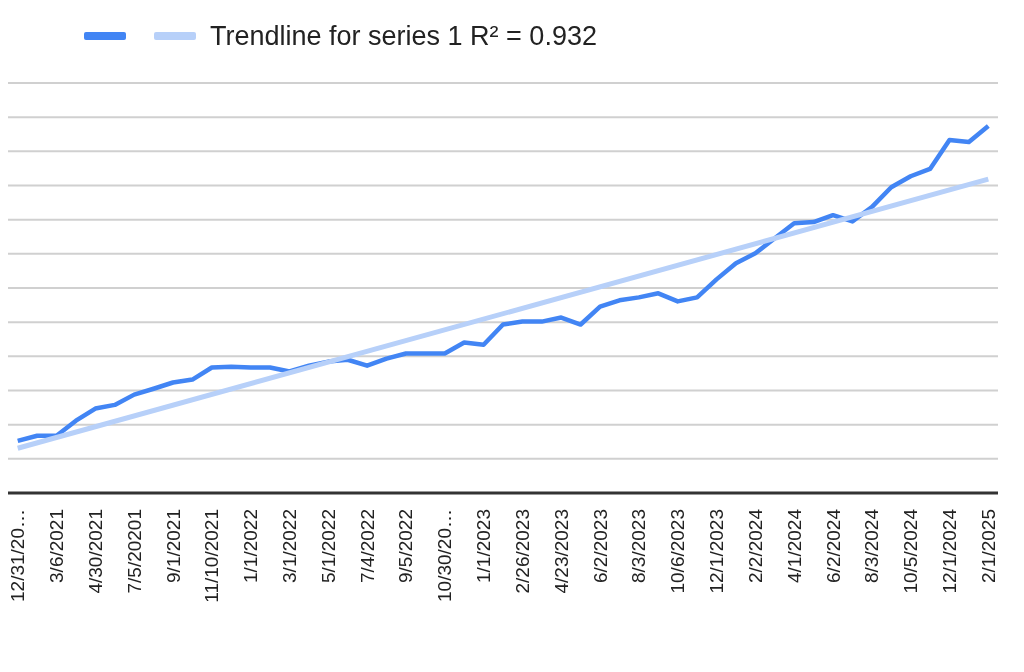  I want to click on x-tick-label: 12/1/2023, so click(717, 551).